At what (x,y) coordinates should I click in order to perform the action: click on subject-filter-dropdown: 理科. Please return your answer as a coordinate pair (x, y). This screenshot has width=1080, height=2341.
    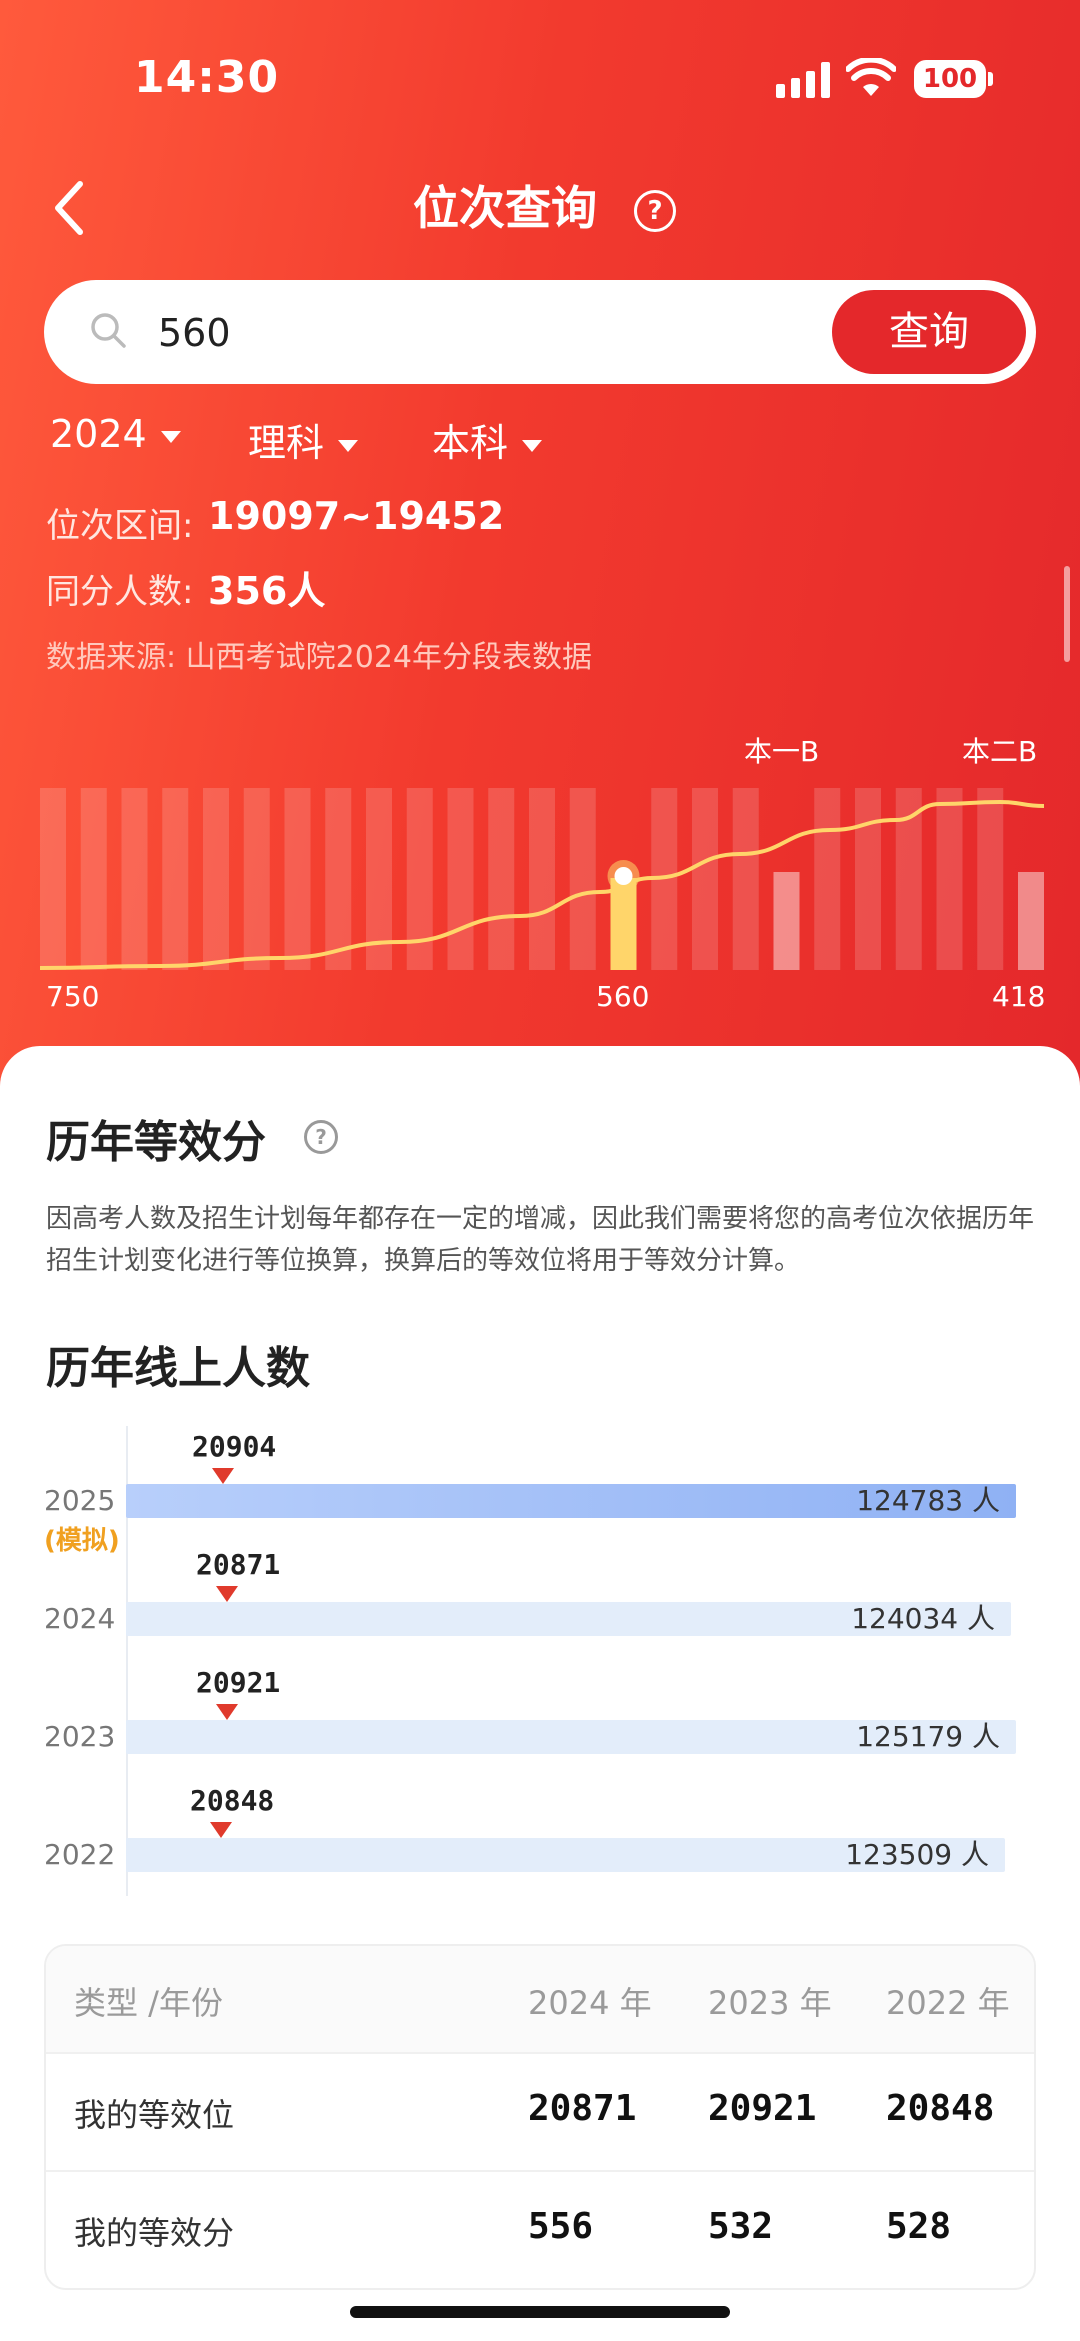
    Looking at the image, I should click on (303, 439).